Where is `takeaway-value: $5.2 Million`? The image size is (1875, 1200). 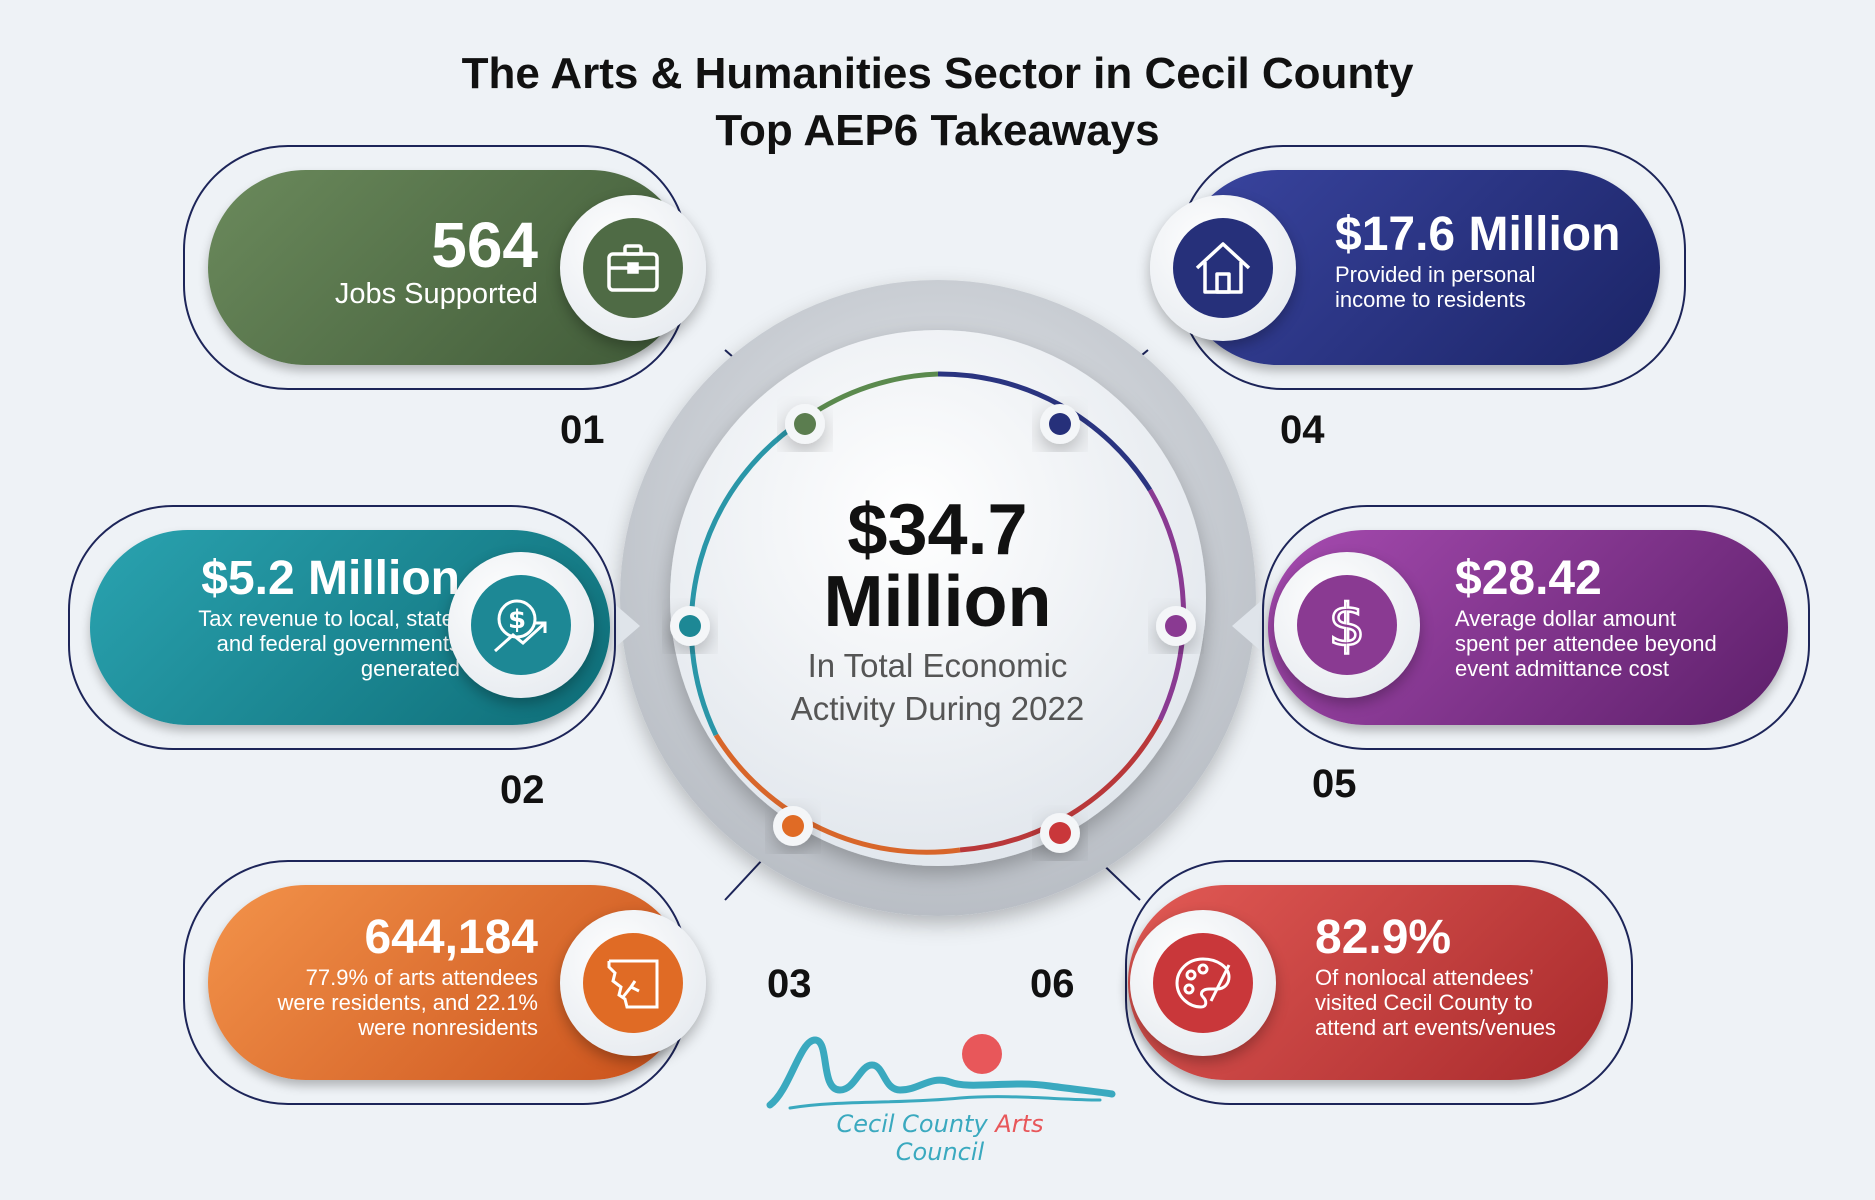
takeaway-value: $5.2 Million is located at coordinates (330, 578).